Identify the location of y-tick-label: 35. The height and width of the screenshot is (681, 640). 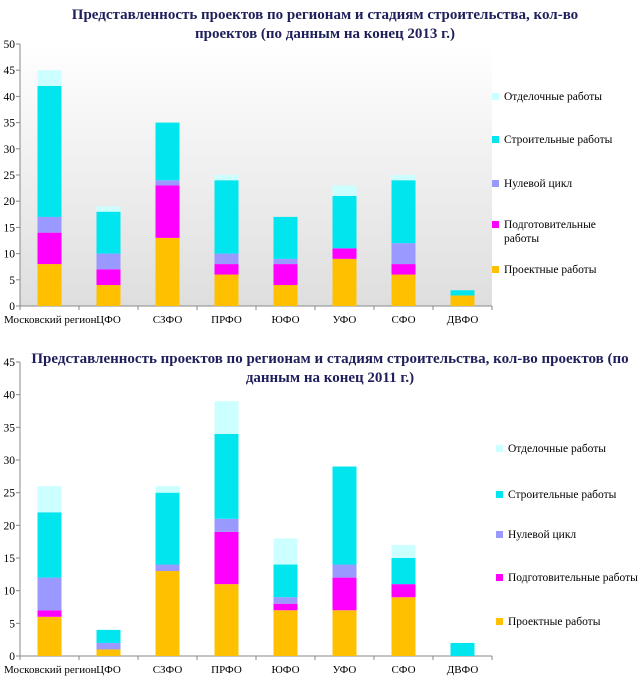
(10, 124).